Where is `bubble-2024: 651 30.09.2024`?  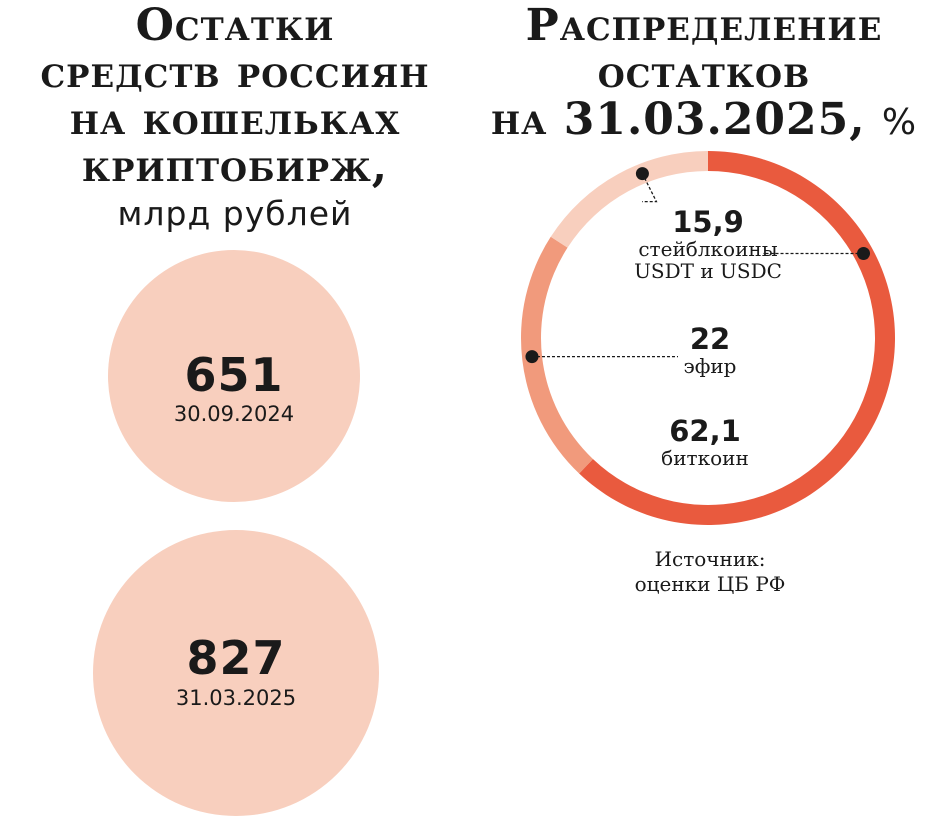 bubble-2024: 651 30.09.2024 is located at coordinates (234, 376).